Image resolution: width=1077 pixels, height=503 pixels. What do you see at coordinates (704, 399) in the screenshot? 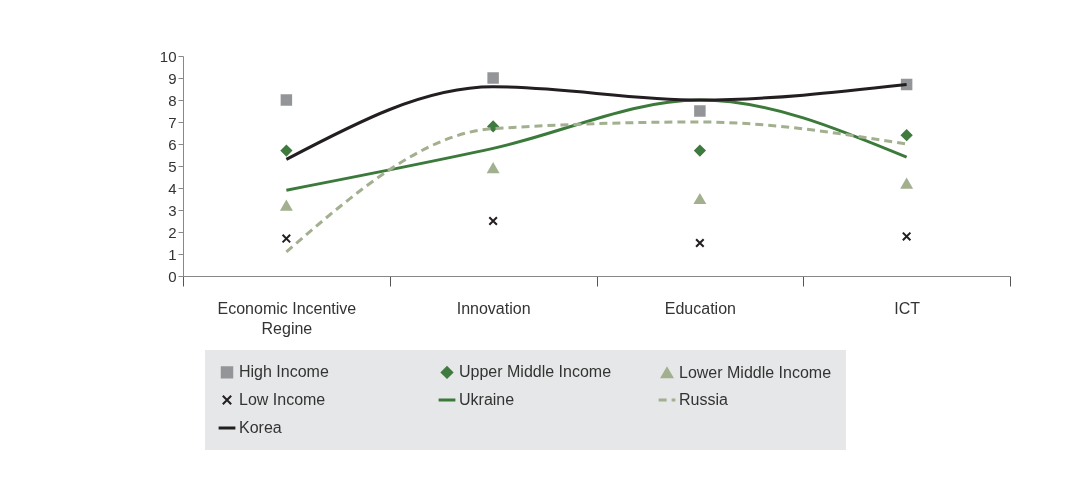
I see `legend-label: Russia` at bounding box center [704, 399].